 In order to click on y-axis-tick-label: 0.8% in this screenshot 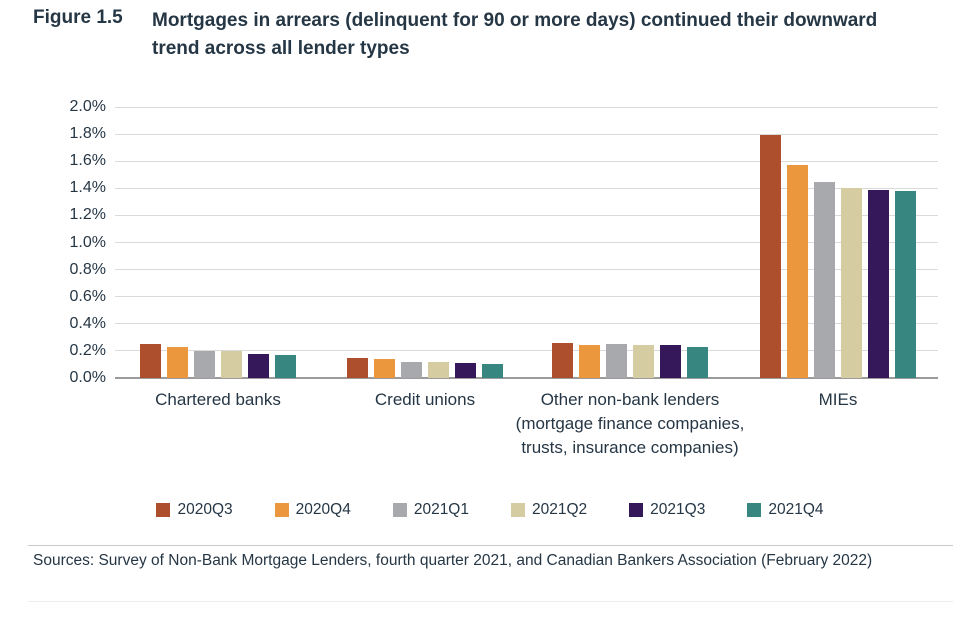, I will do `click(87, 269)`.